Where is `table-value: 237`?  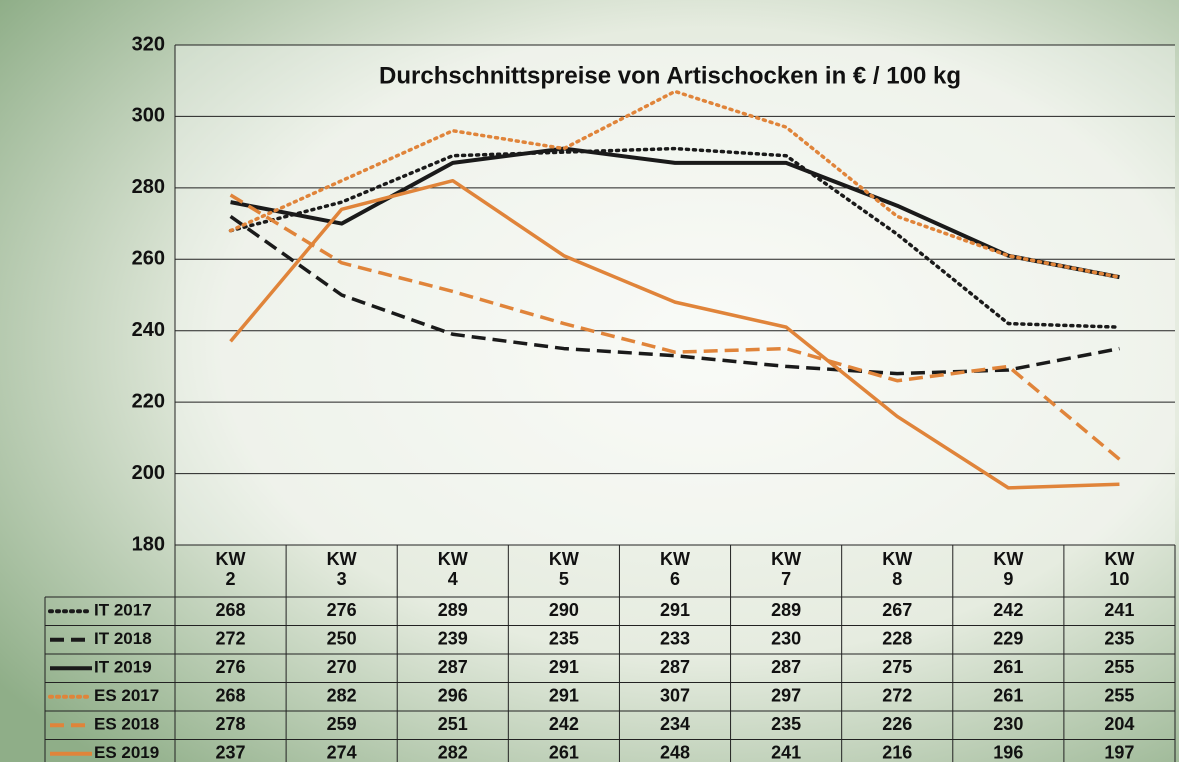
table-value: 237 is located at coordinates (231, 752).